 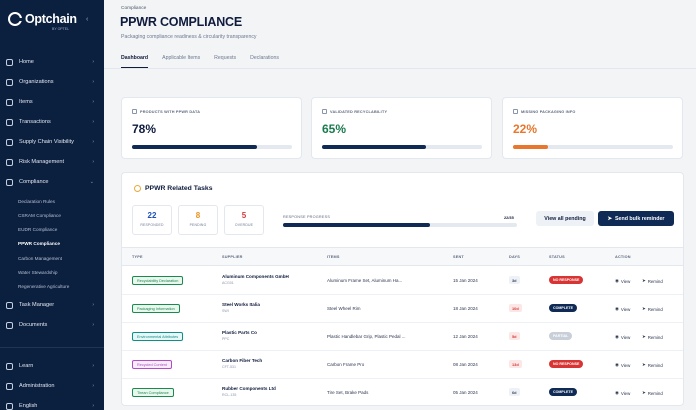 I want to click on supplier-name: Plastic Parts Co, so click(x=239, y=332).